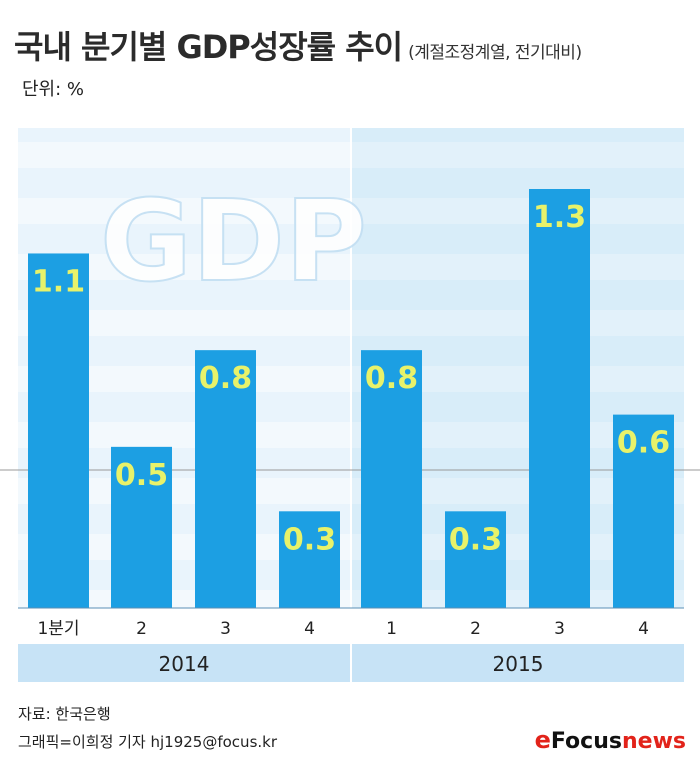 The height and width of the screenshot is (764, 700). Describe the element at coordinates (58, 629) in the screenshot. I see `quarter-tick-label: 1분기` at that location.